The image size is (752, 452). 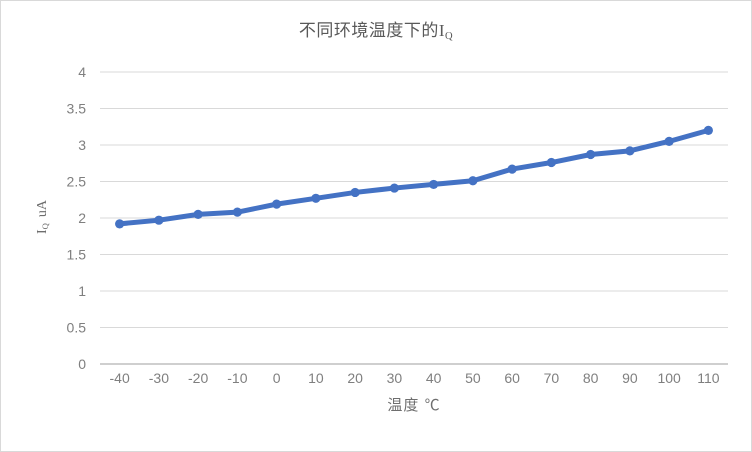 What do you see at coordinates (82, 145) in the screenshot?
I see `y-tick-label: 3` at bounding box center [82, 145].